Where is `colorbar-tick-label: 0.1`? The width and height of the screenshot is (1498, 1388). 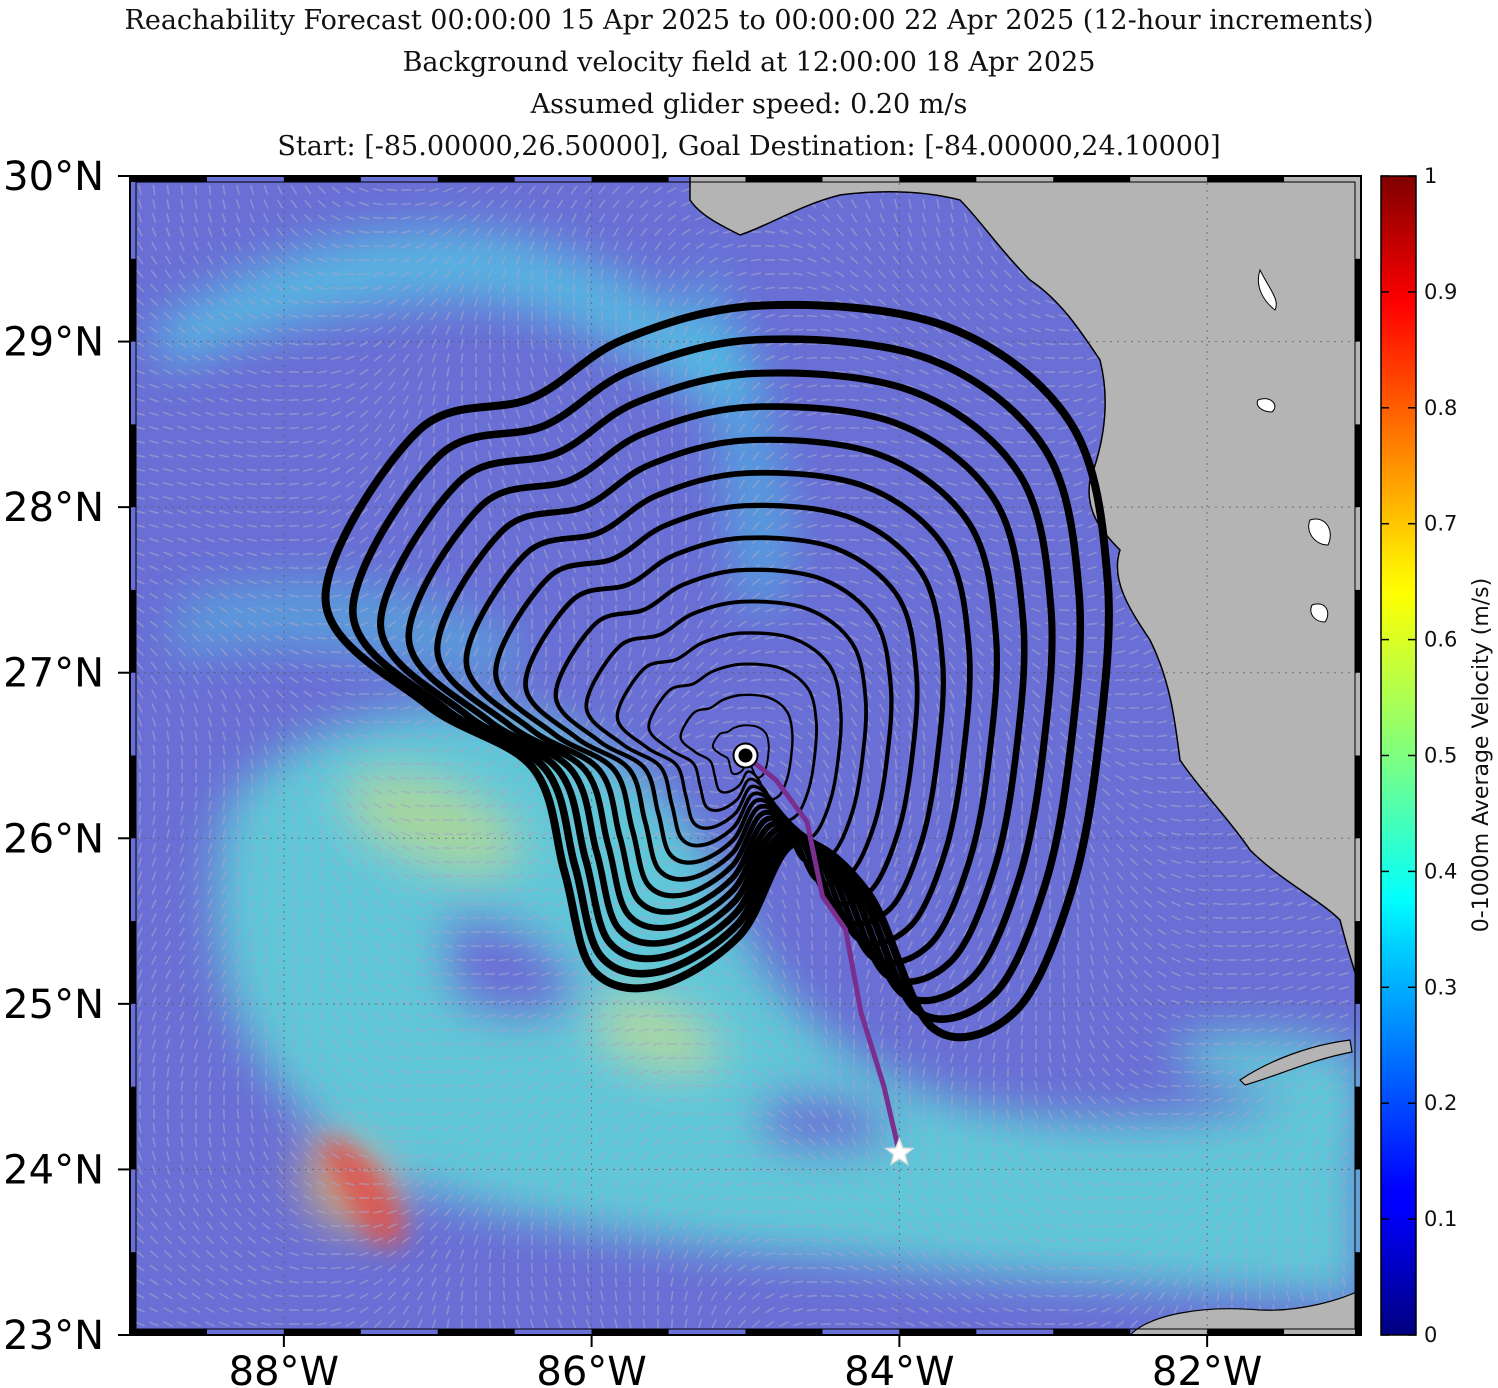 colorbar-tick-label: 0.1 is located at coordinates (1440, 1219).